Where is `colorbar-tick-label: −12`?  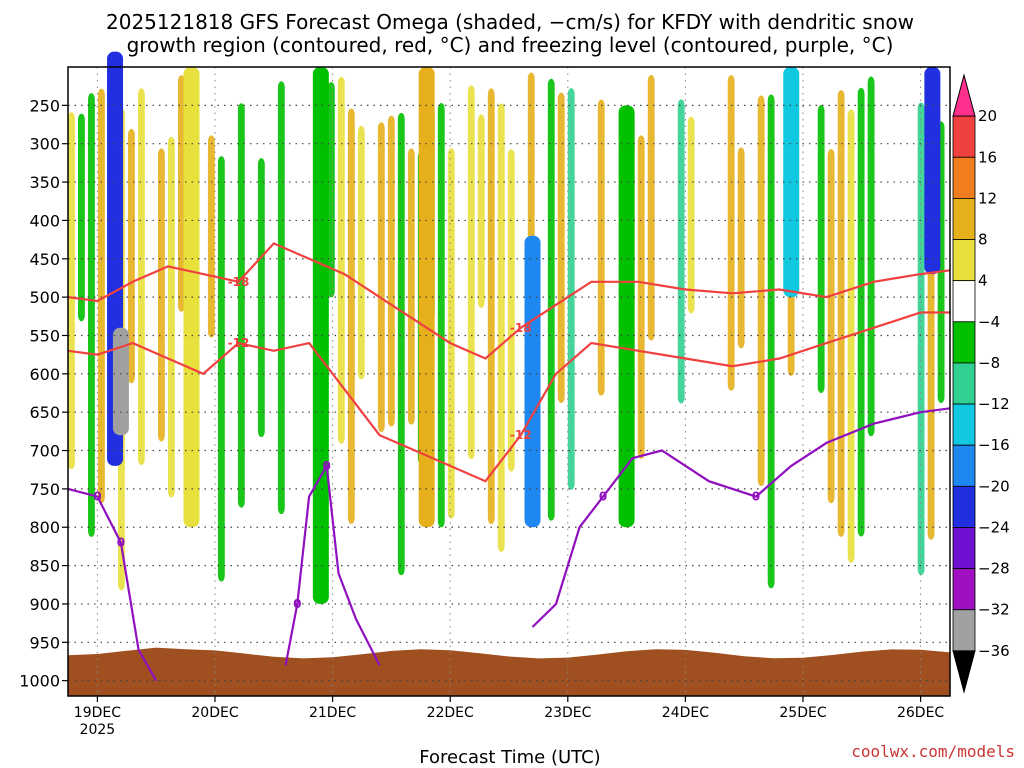
colorbar-tick-label: −12 is located at coordinates (994, 404).